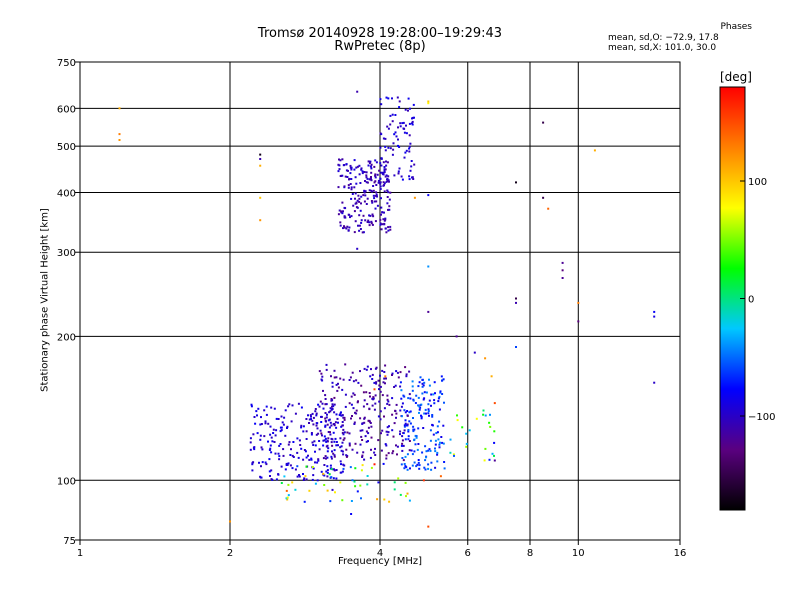 The image size is (800, 600). What do you see at coordinates (66, 63) in the screenshot?
I see `y-tick-label: 750` at bounding box center [66, 63].